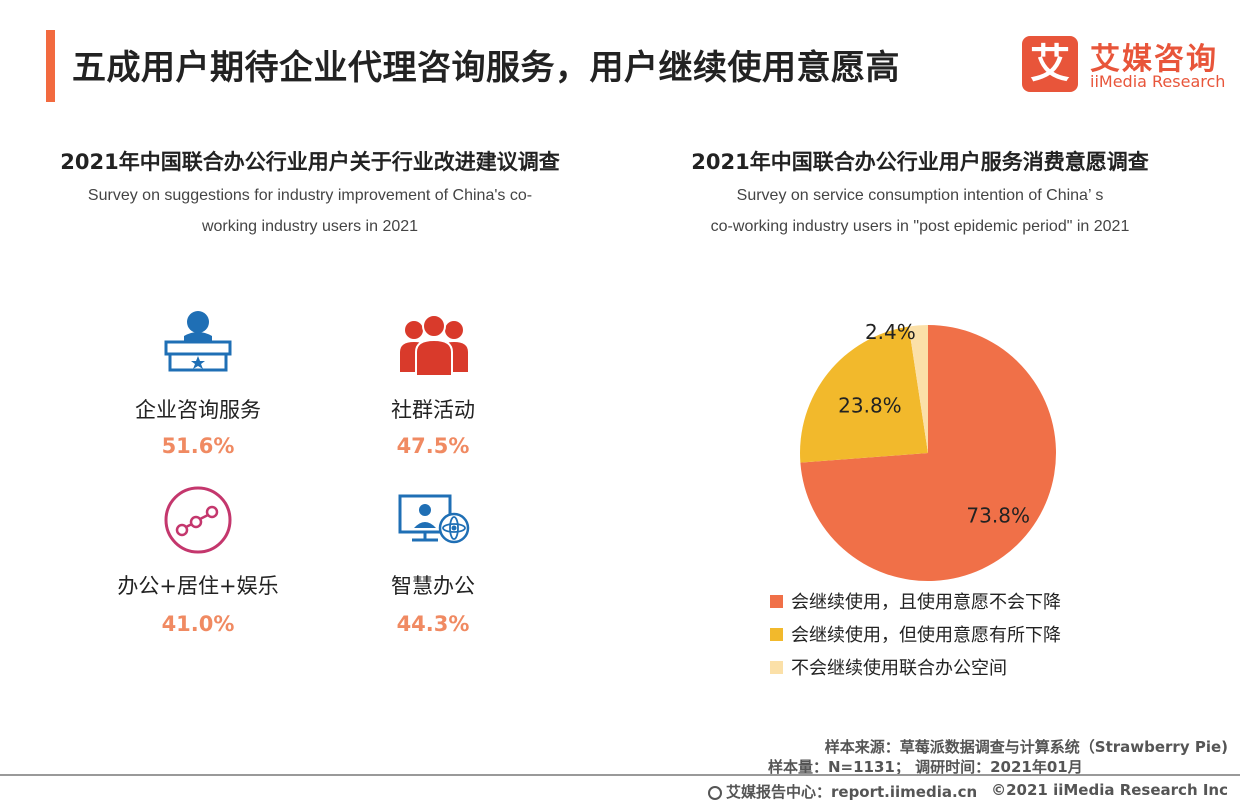 The height and width of the screenshot is (806, 1240). What do you see at coordinates (890, 332) in the screenshot?
I see `pie-label-3: 2.4%` at bounding box center [890, 332].